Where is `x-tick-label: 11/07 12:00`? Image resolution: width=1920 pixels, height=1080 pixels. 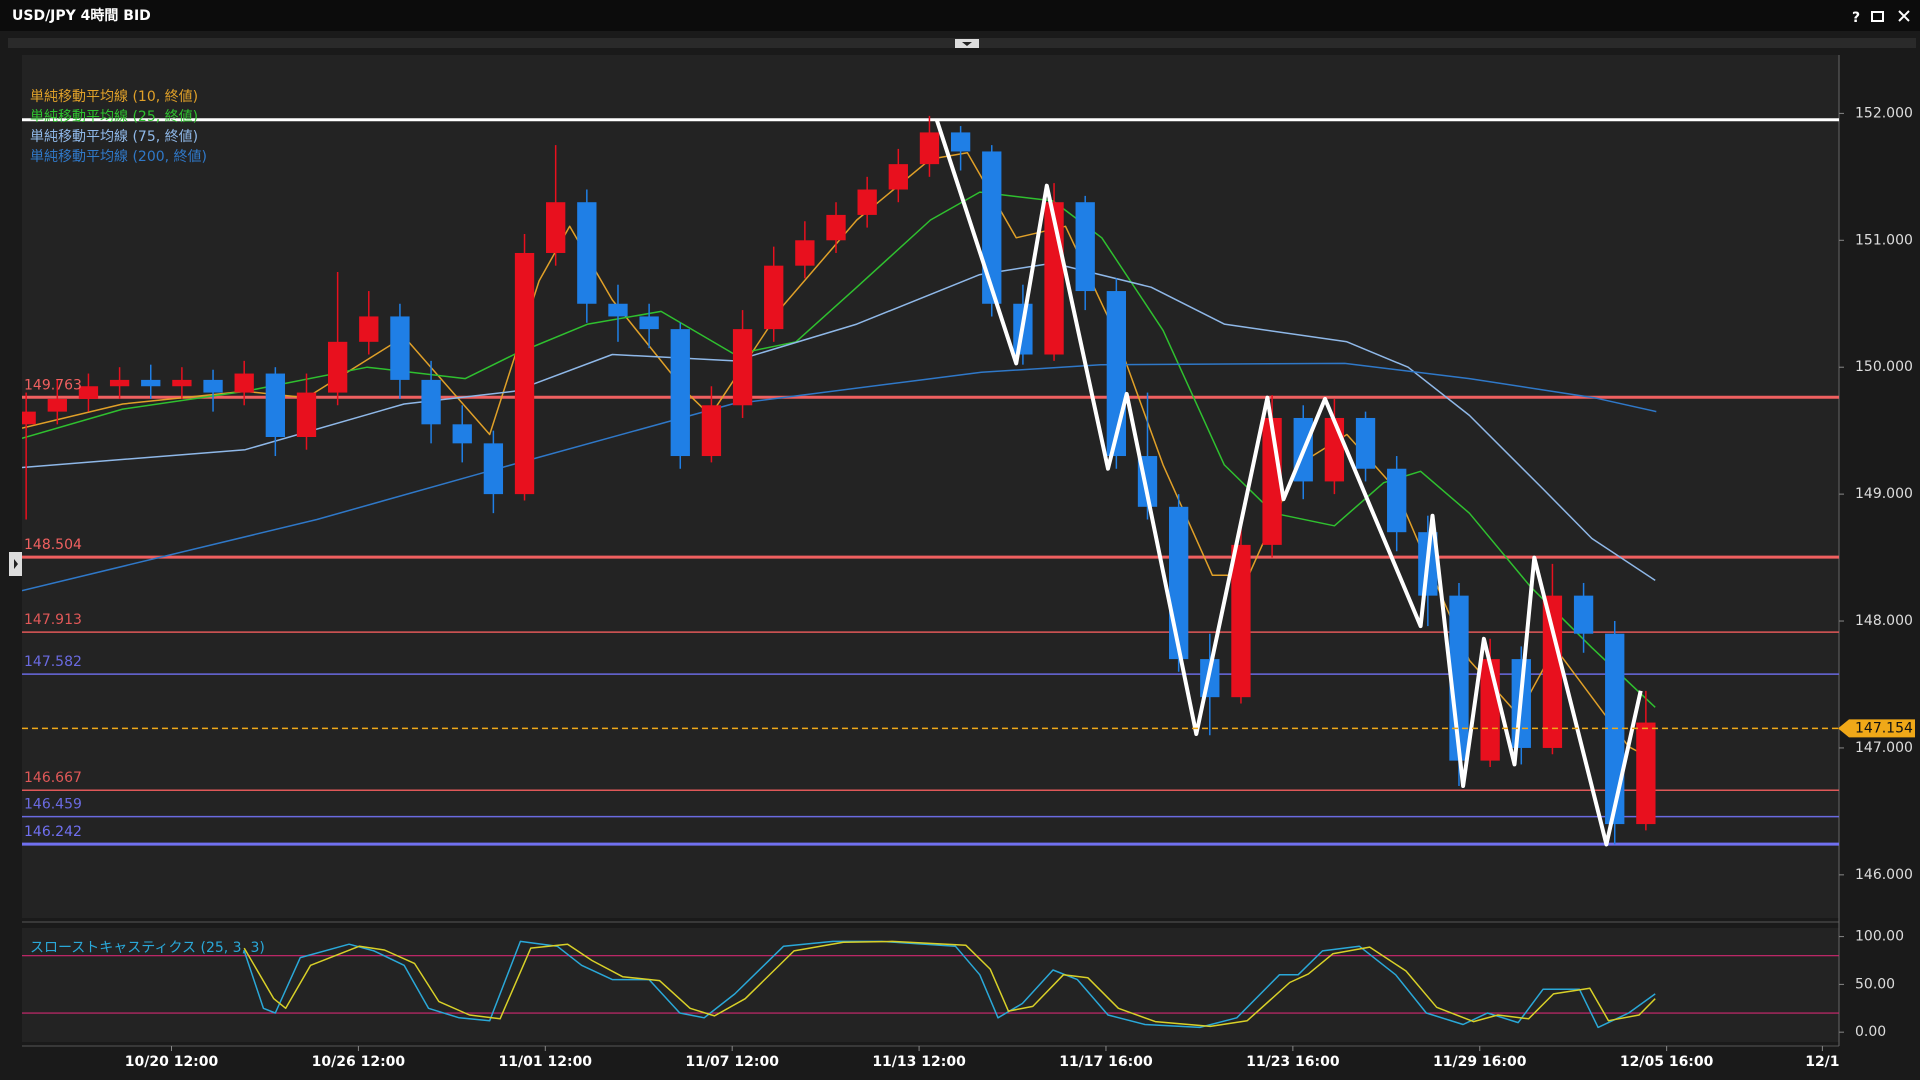 x-tick-label: 11/07 12:00 is located at coordinates (732, 1062).